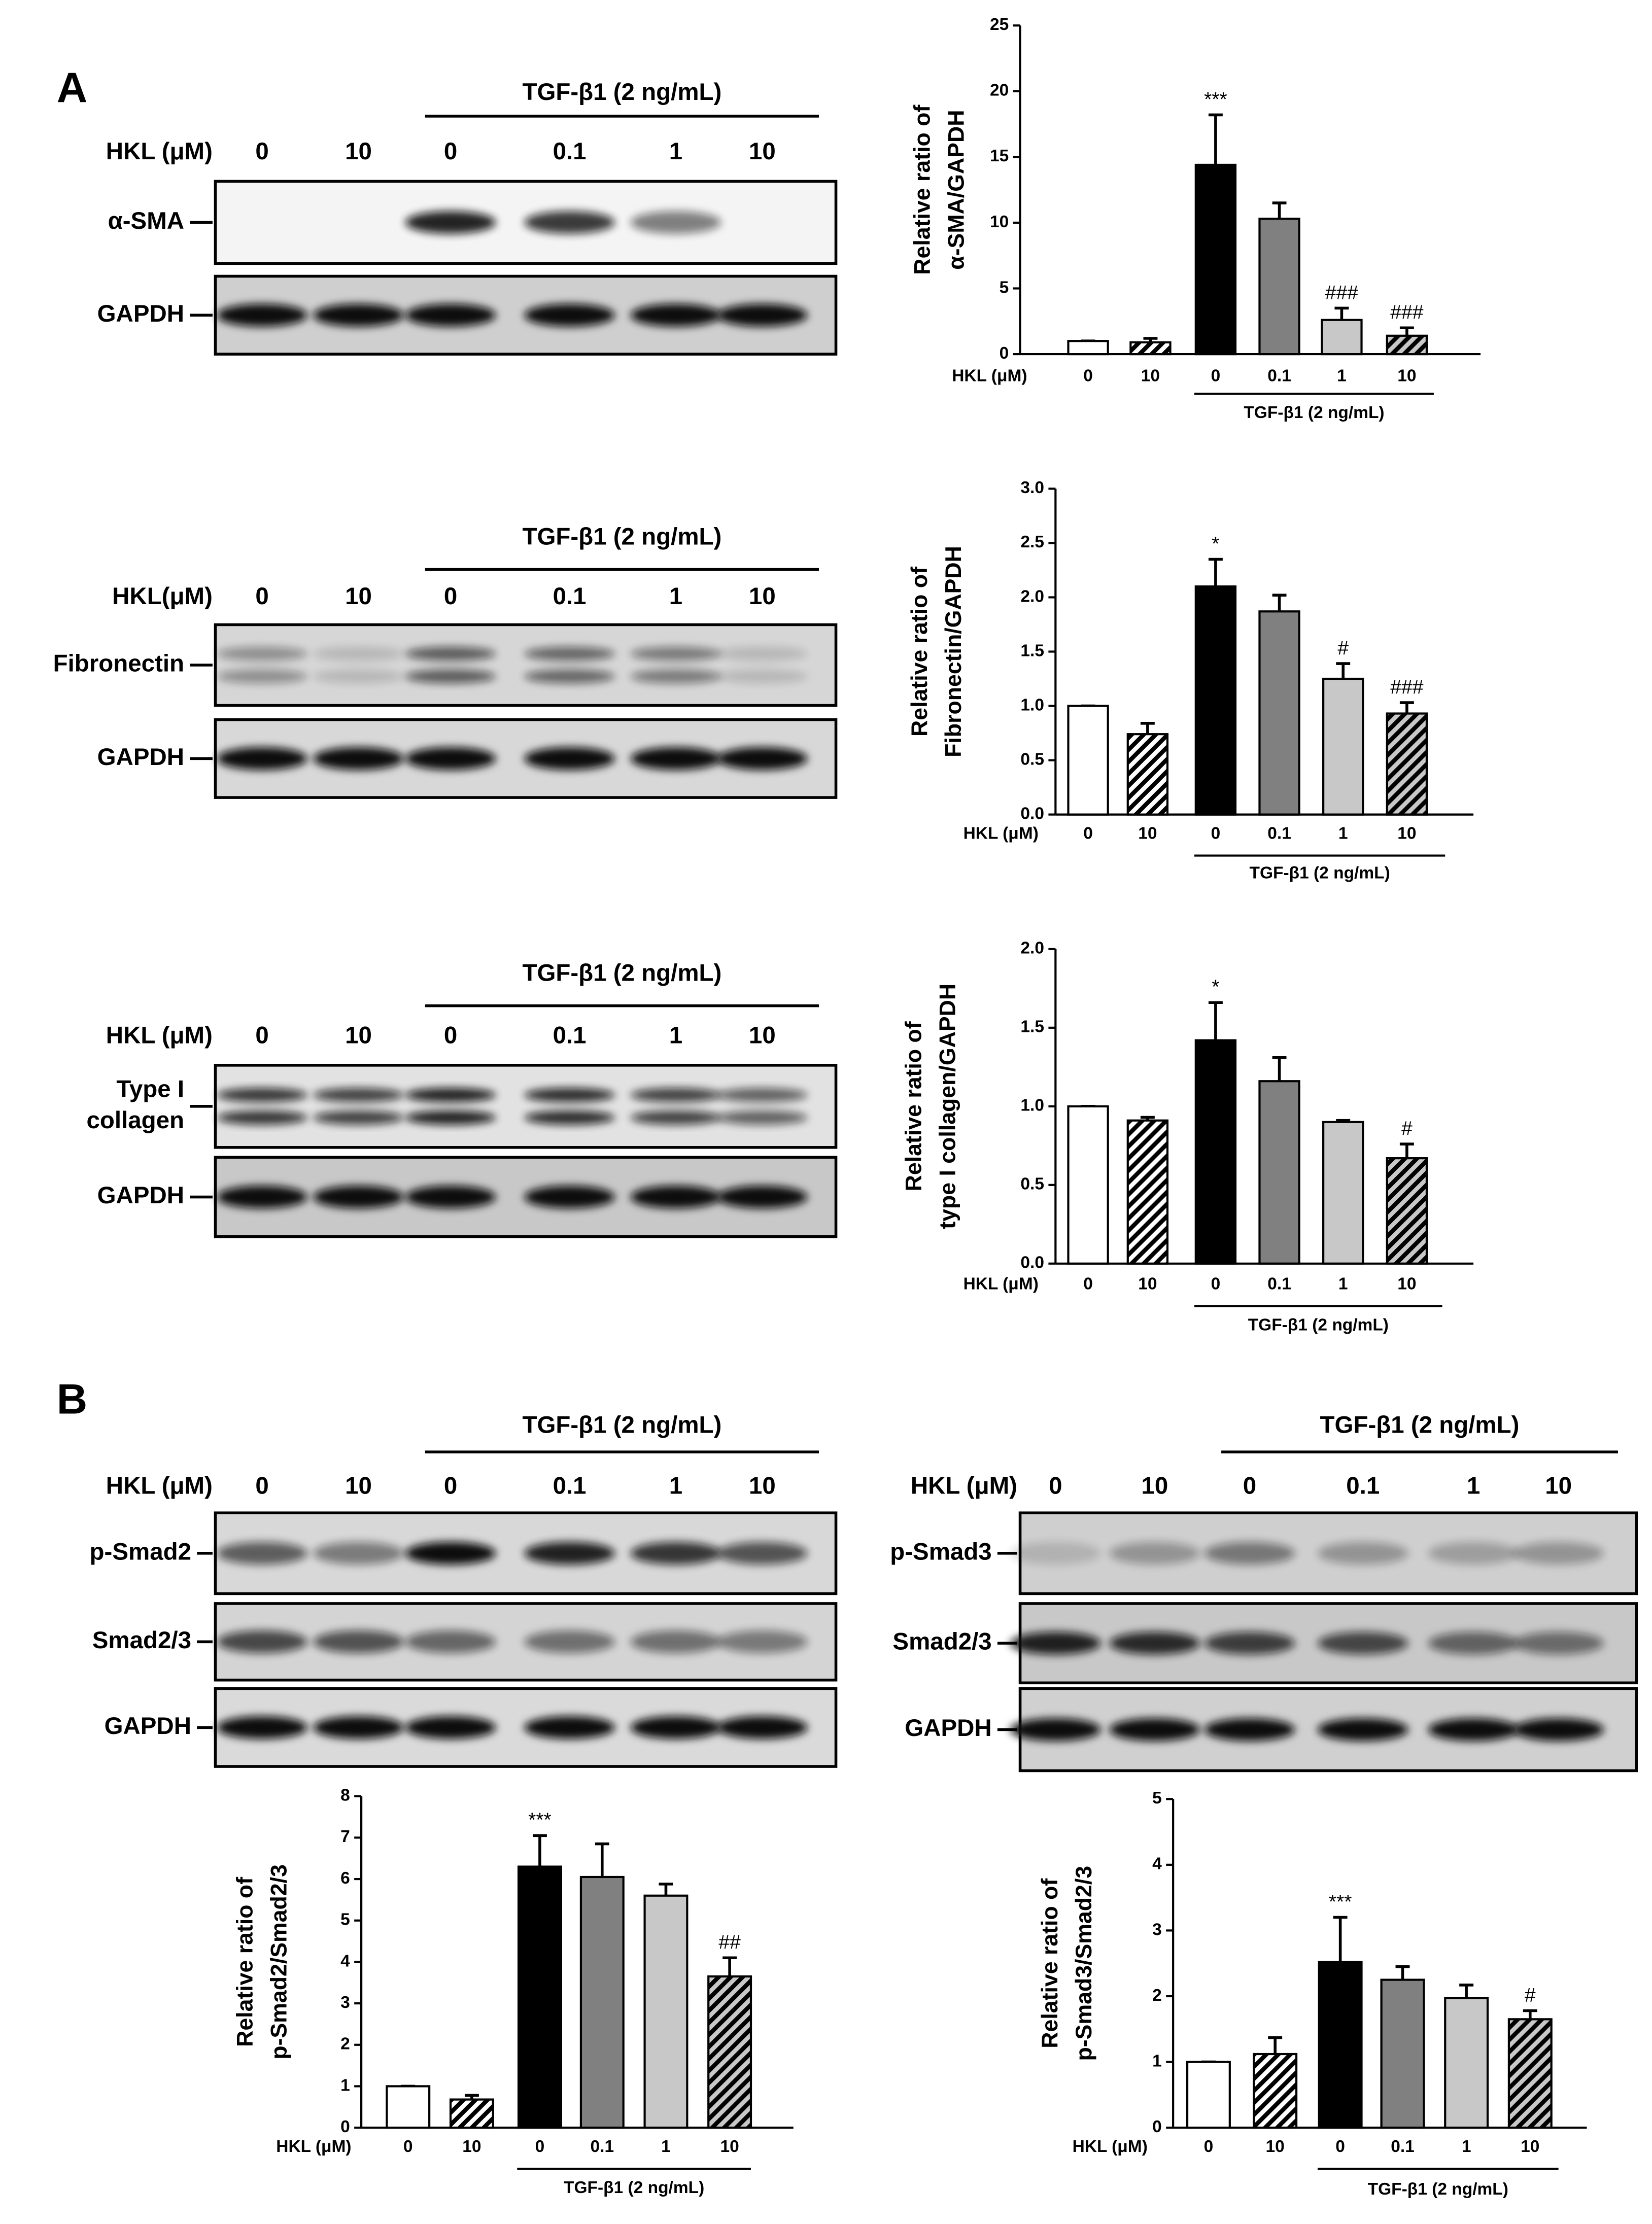  What do you see at coordinates (948, 1106) in the screenshot?
I see `y-axis-label: type I collagen/GAPDH` at bounding box center [948, 1106].